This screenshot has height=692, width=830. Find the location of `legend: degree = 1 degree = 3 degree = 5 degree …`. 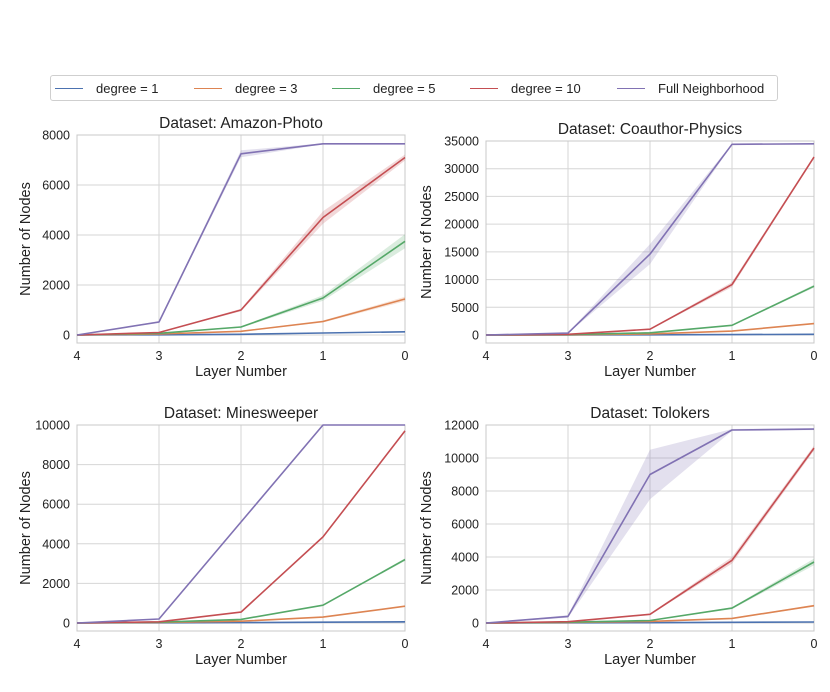

legend: degree = 1 degree = 3 degree = 5 degree … is located at coordinates (414, 88).